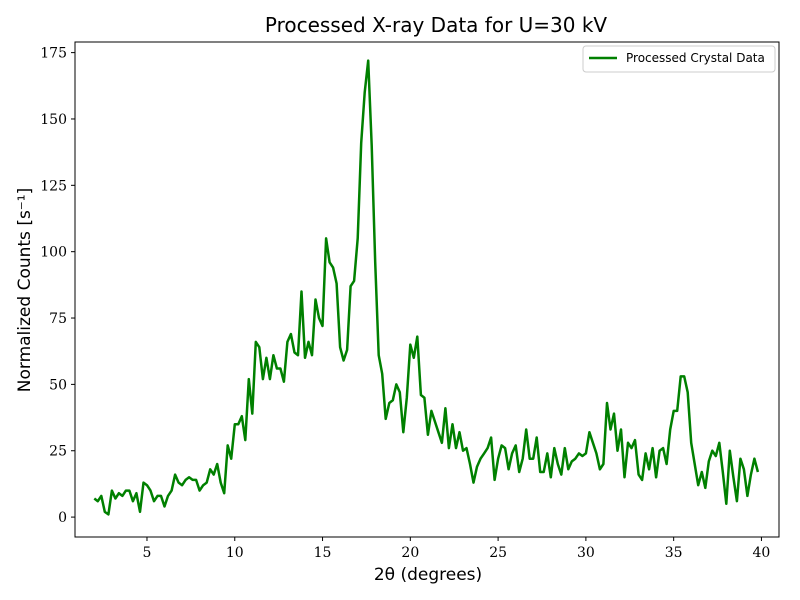 The image size is (800, 600). I want to click on y-tick-label: 0, so click(62, 518).